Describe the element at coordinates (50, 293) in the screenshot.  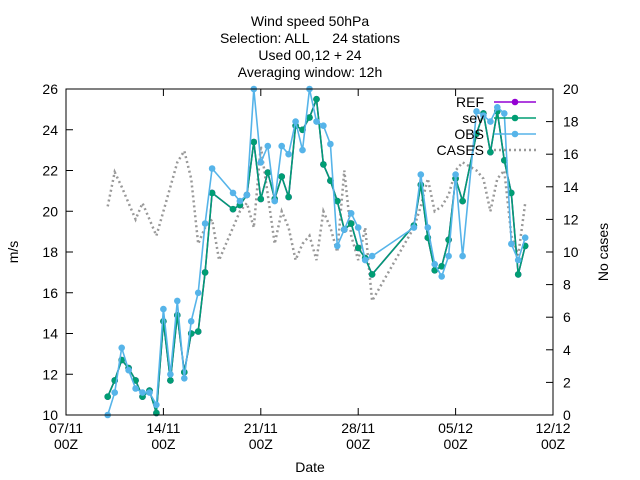
I see `y-tick-label: 16` at that location.